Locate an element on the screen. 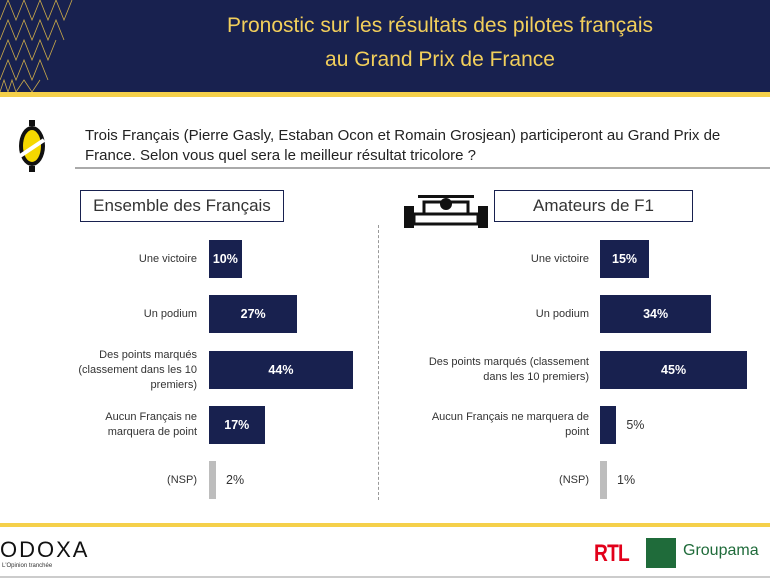 The height and width of the screenshot is (578, 770). value-label: 2% is located at coordinates (235, 480).